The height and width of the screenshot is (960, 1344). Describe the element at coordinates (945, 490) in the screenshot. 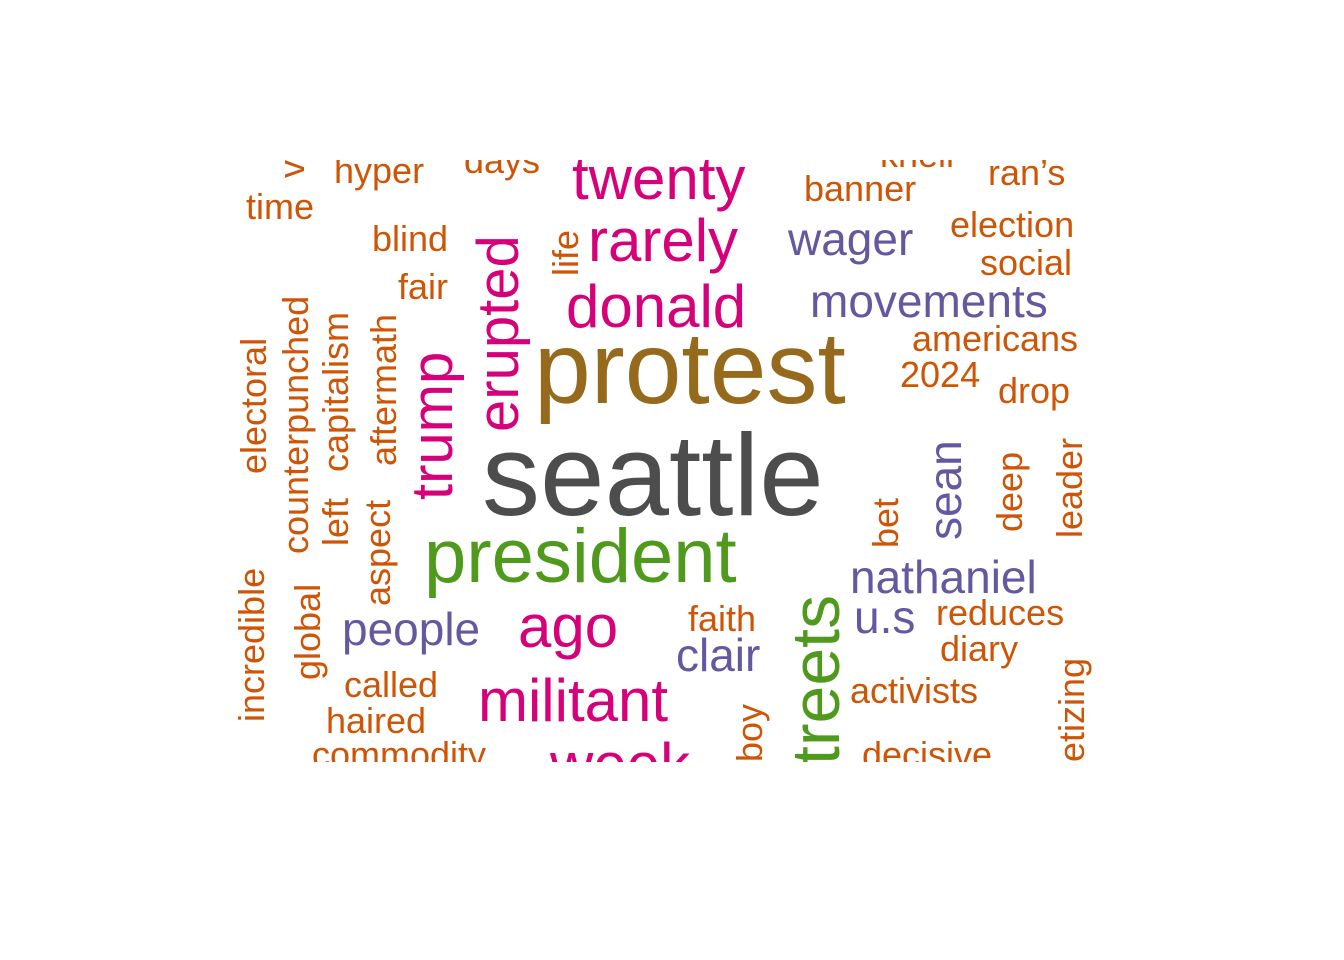

I see `word-sean: sean` at that location.